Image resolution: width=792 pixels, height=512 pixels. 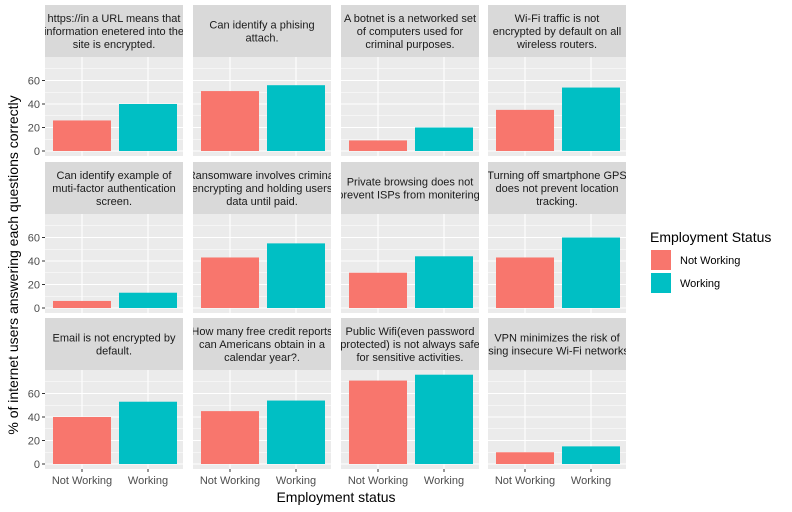 What do you see at coordinates (410, 332) in the screenshot?
I see `facet-title-line: Public Wifi(even password` at bounding box center [410, 332].